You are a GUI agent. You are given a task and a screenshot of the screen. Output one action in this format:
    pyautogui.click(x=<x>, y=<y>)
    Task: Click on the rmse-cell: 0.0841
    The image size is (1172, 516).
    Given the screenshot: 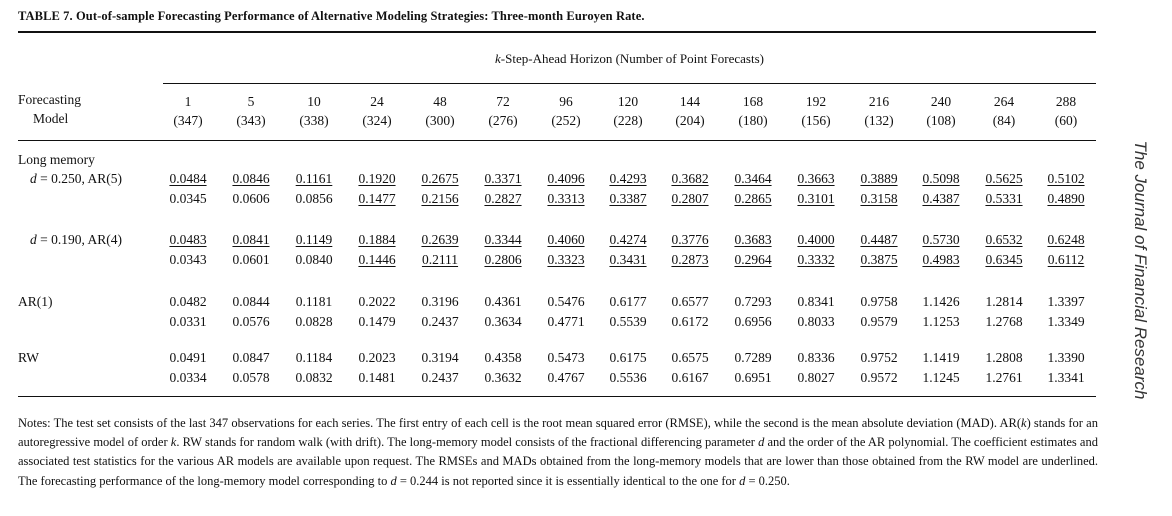 What is the action you would take?
    pyautogui.click(x=251, y=239)
    